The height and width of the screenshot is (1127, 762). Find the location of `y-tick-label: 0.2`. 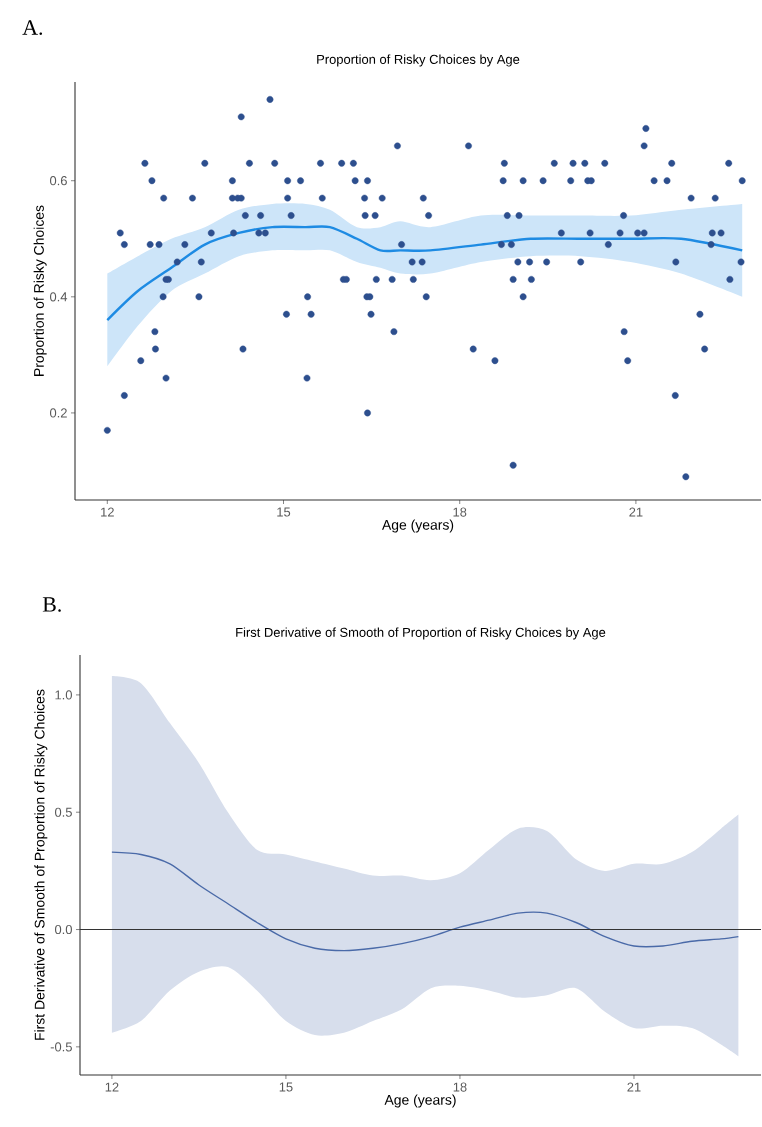

y-tick-label: 0.2 is located at coordinates (59, 413).